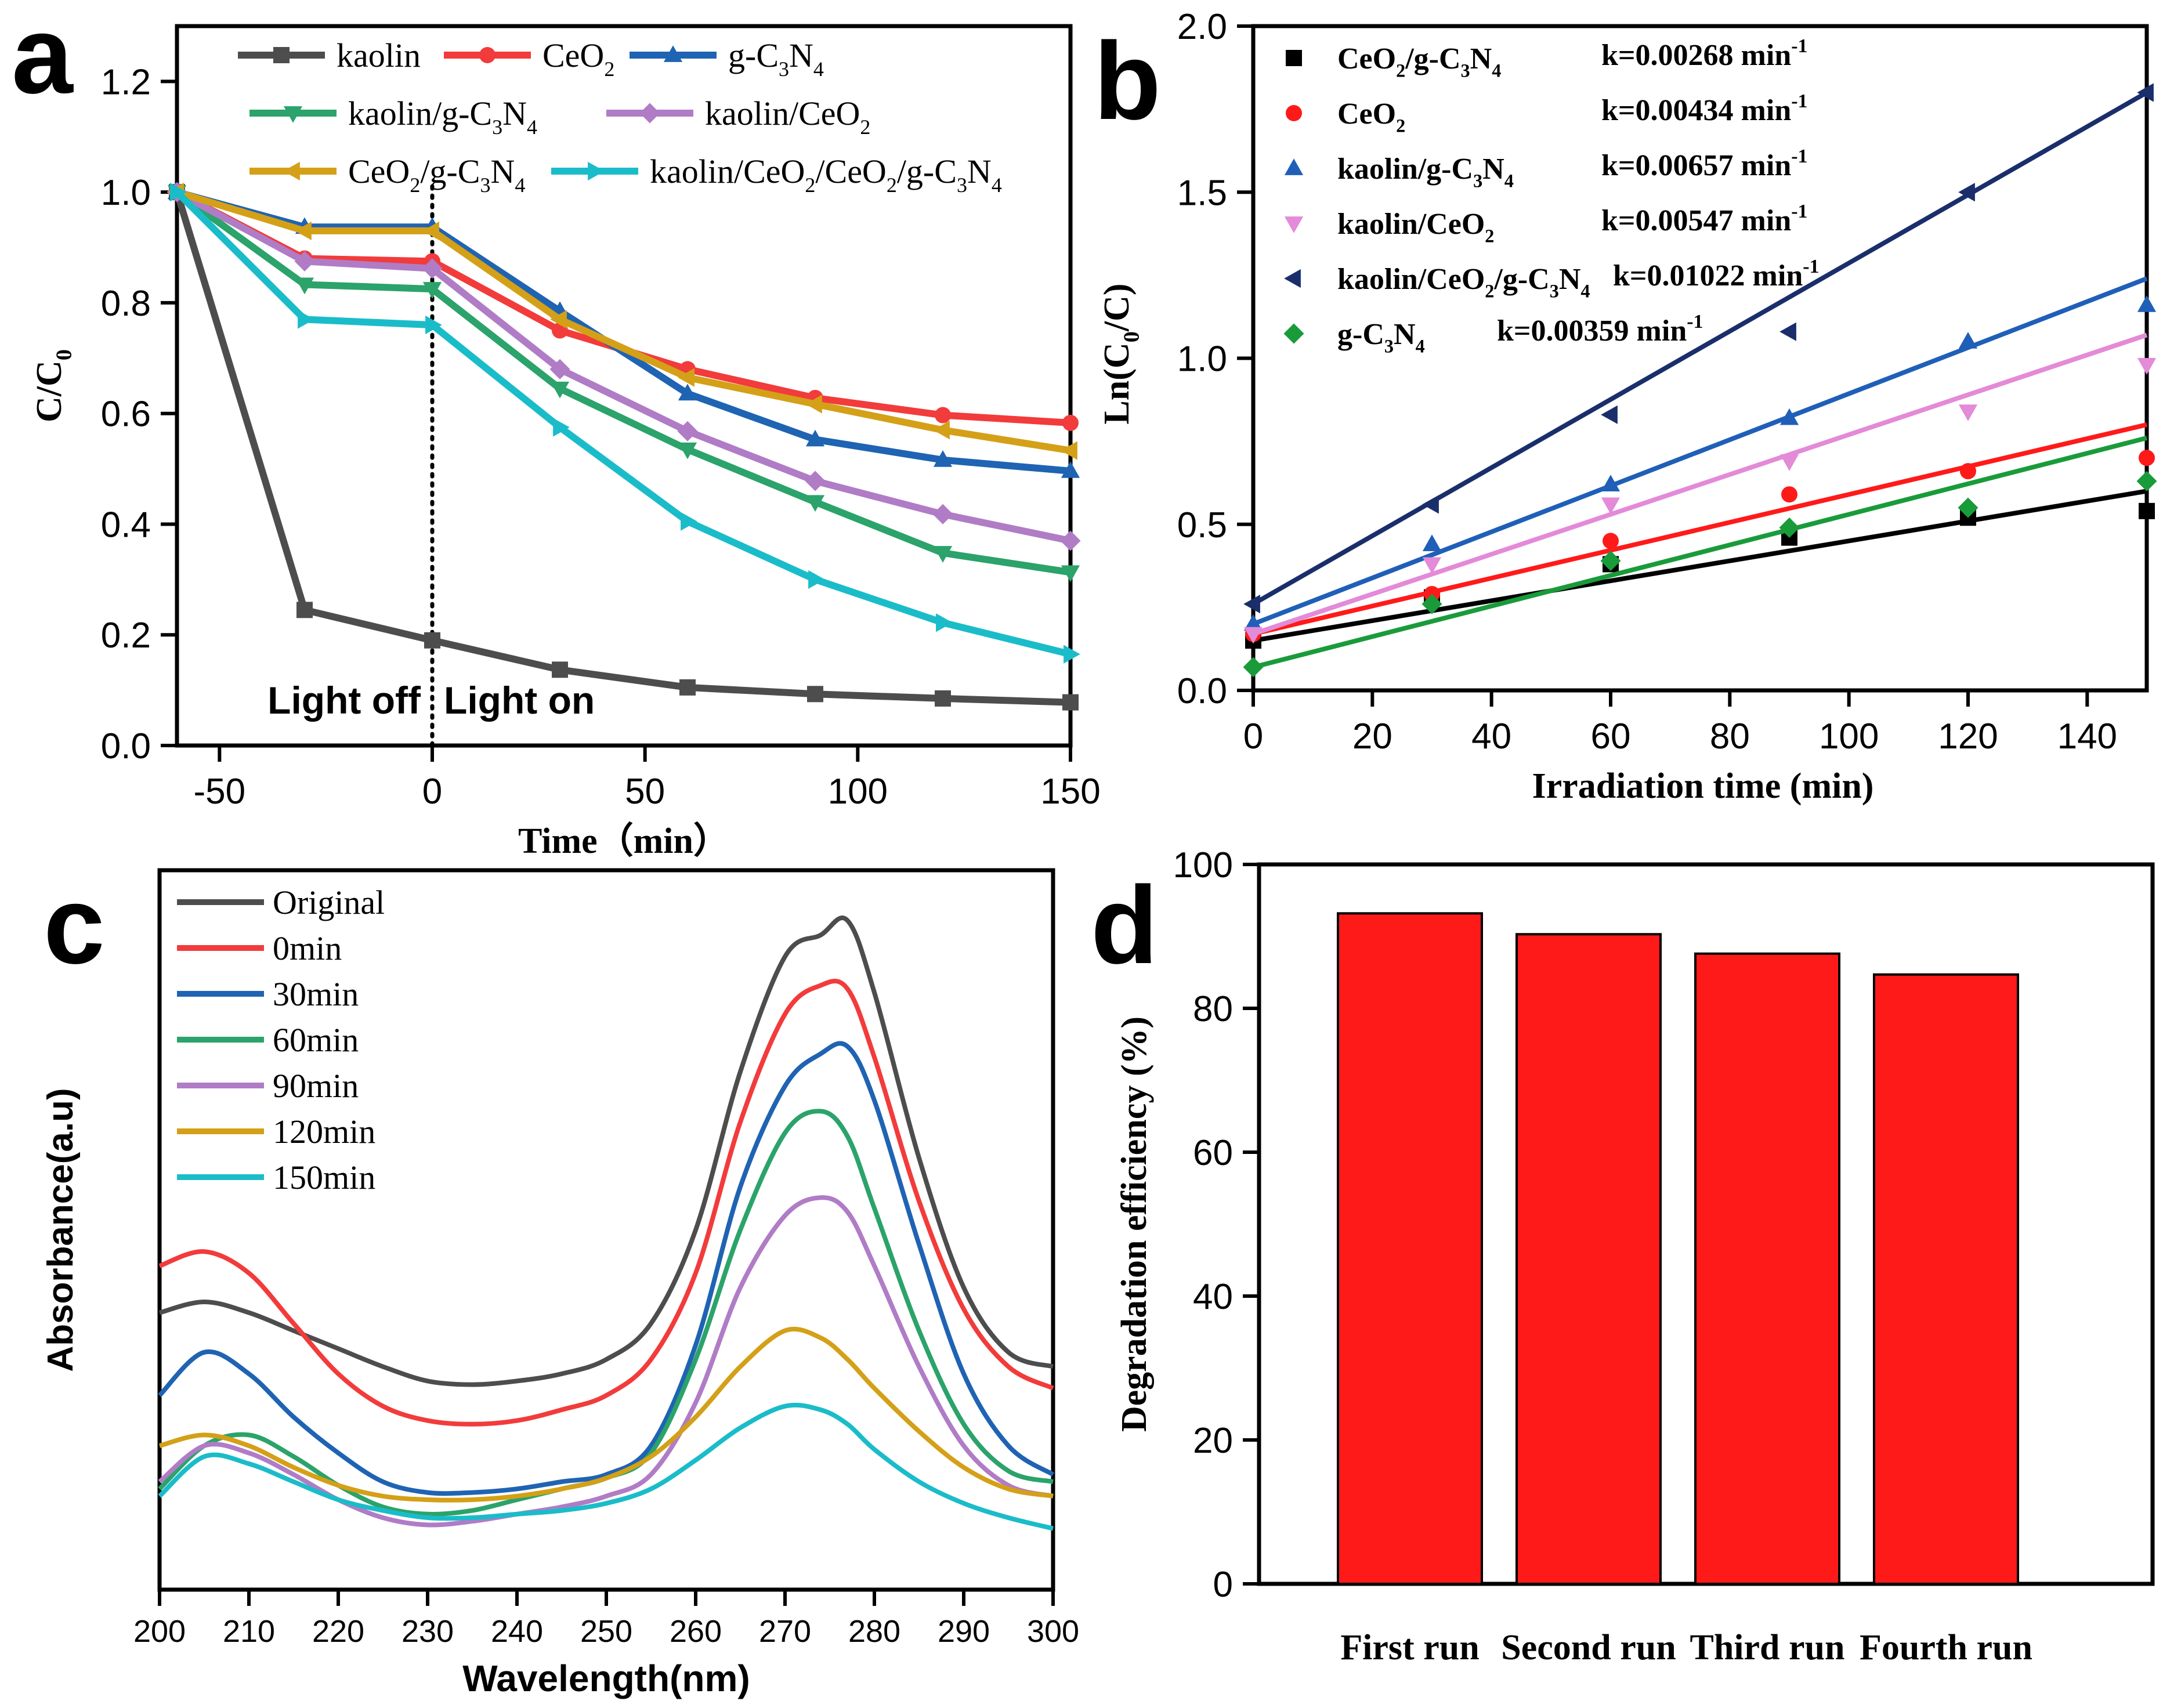 The image size is (2163, 1708). What do you see at coordinates (249, 1631) in the screenshot?
I see `x-tick-label: 210` at bounding box center [249, 1631].